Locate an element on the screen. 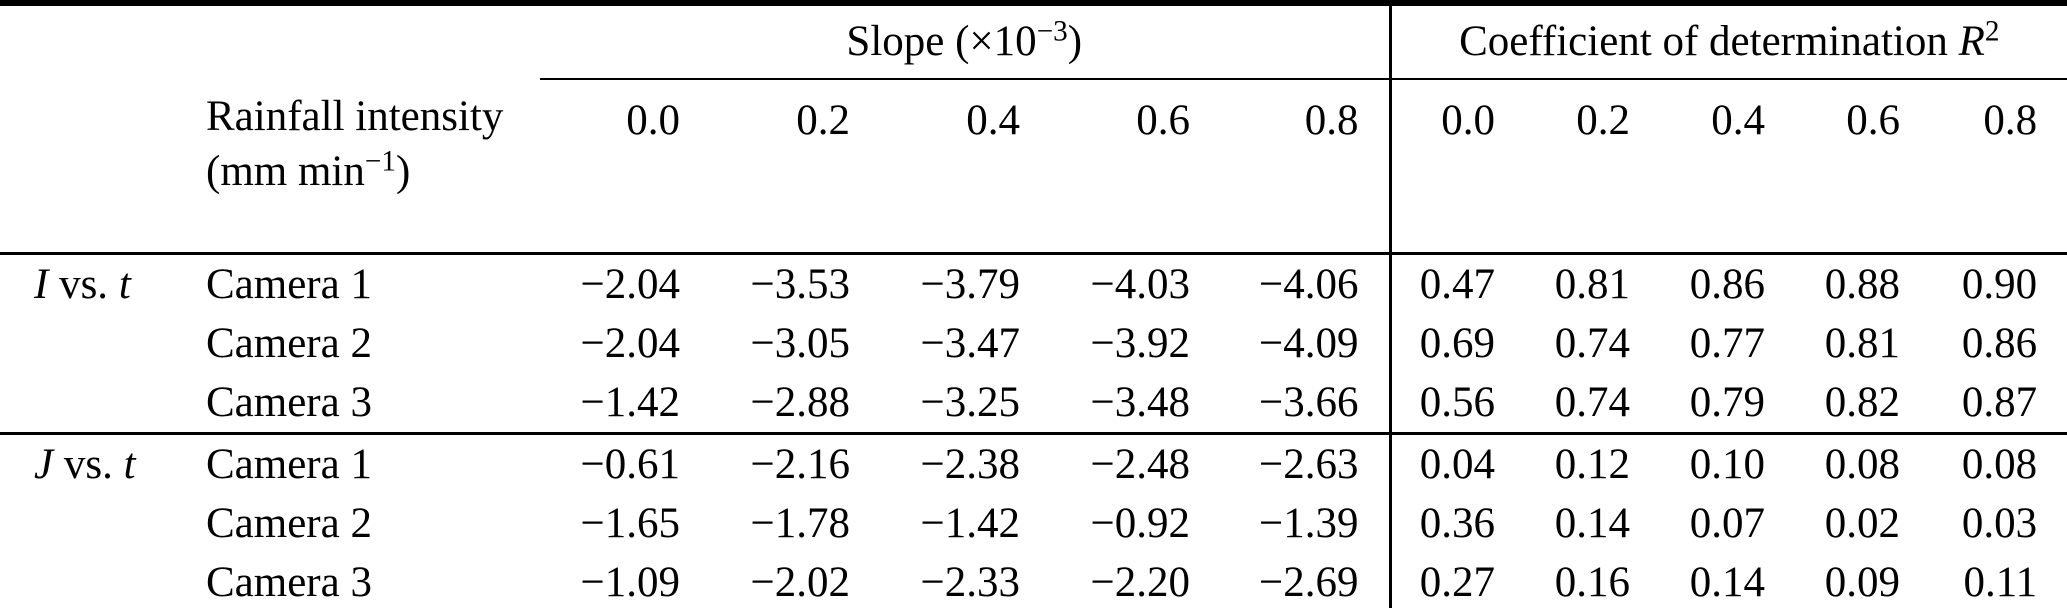  r2-col-header: 0.8 is located at coordinates (1998, 167).